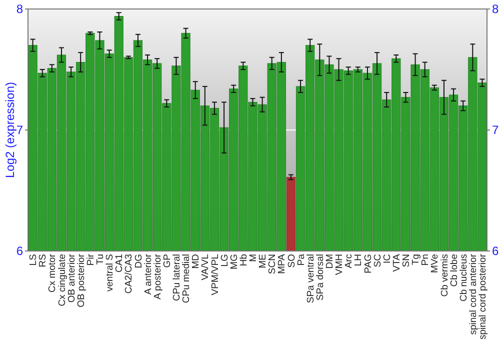 This screenshot has height=350, width=500. What do you see at coordinates (396, 262) in the screenshot?
I see `x-tick-label: VTA` at bounding box center [396, 262].